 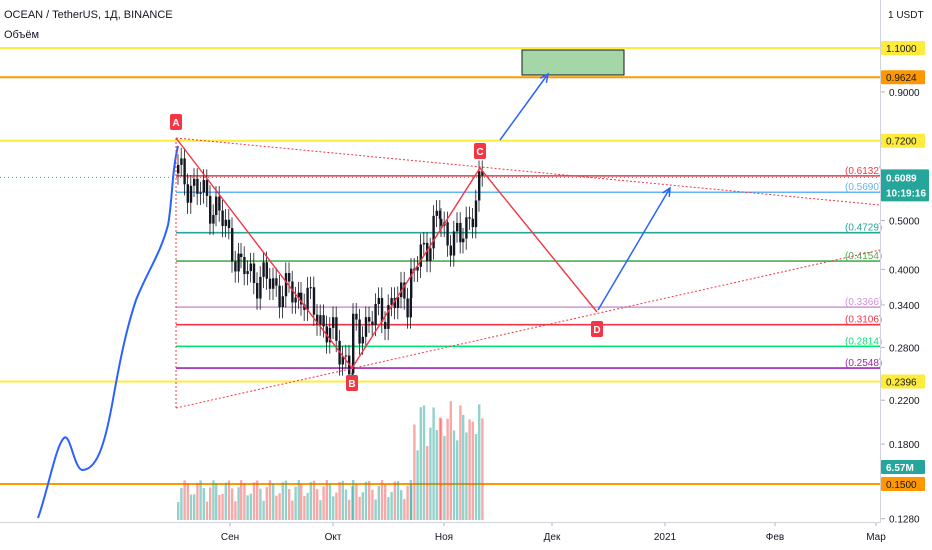 I want to click on projection-arrow-lower-head, so click(x=666, y=192).